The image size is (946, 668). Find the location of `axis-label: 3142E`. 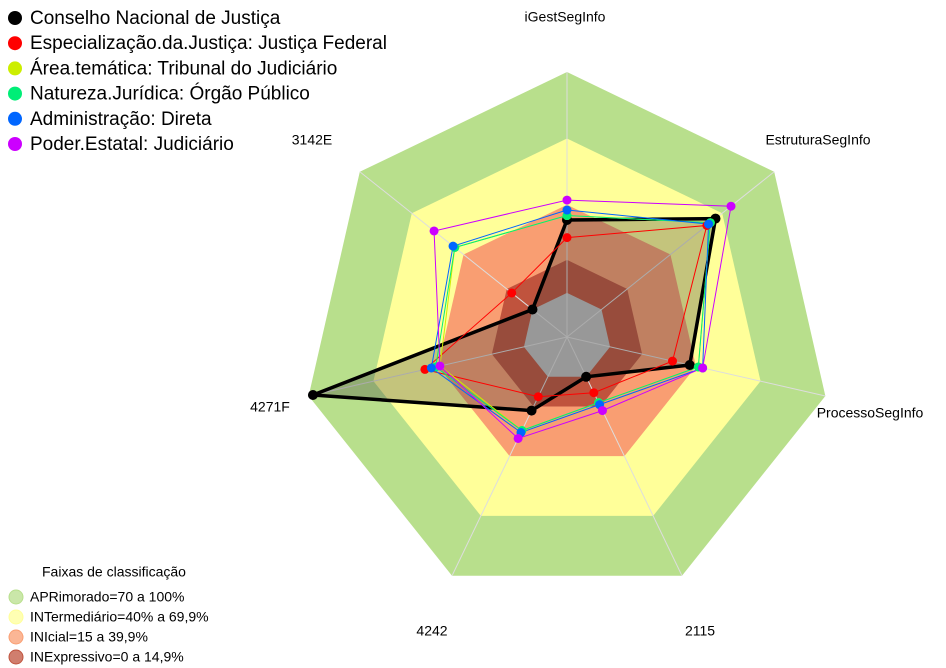

axis-label: 3142E is located at coordinates (312, 140).